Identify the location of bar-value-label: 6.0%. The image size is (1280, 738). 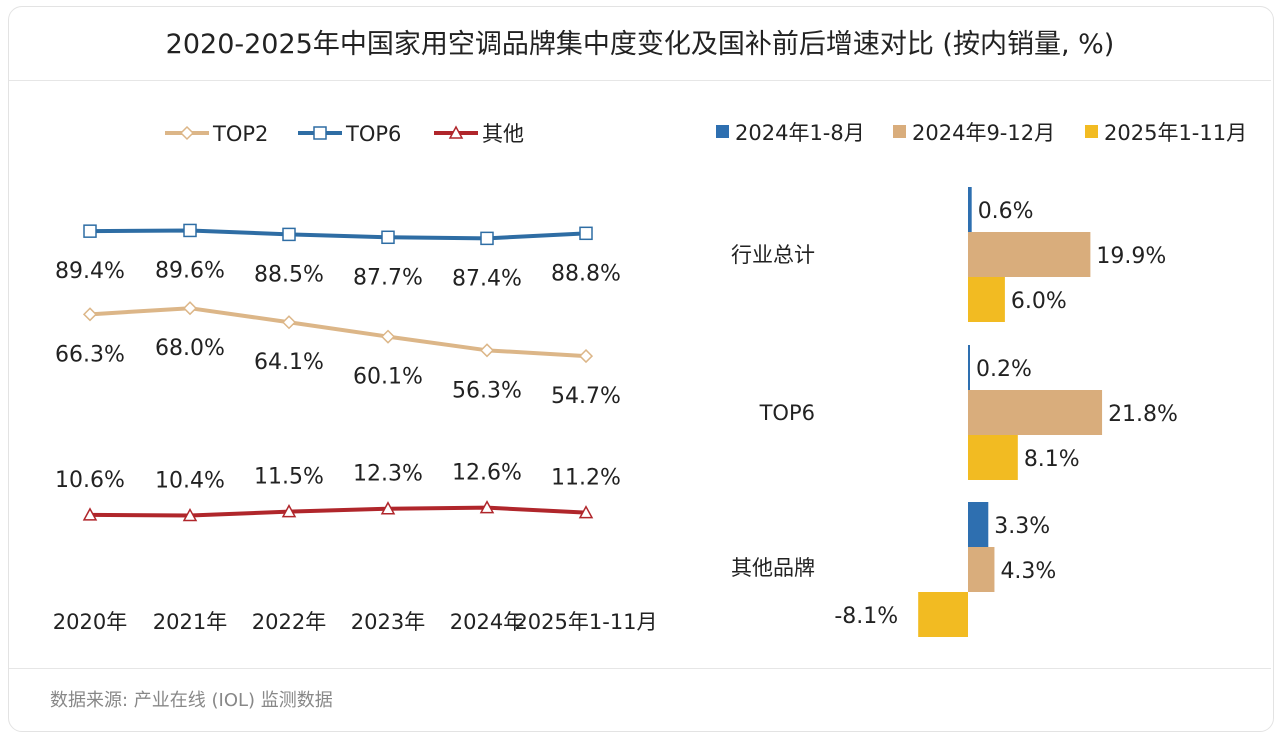
(1039, 301).